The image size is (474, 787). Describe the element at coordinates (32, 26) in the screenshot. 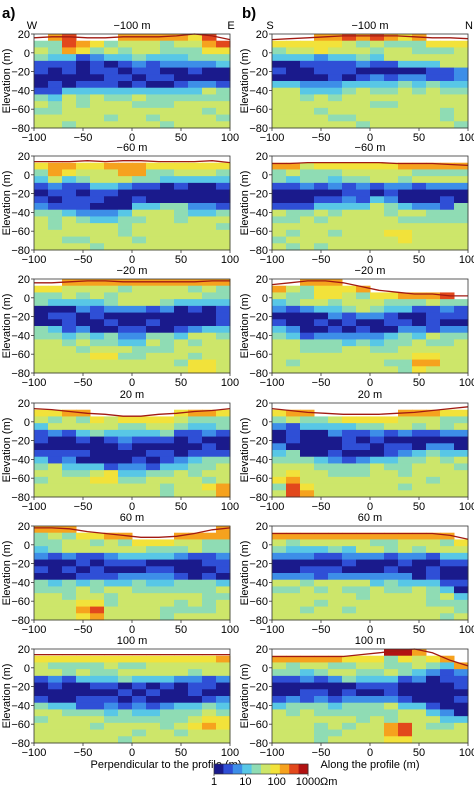

I see `direction-label-left: W` at that location.